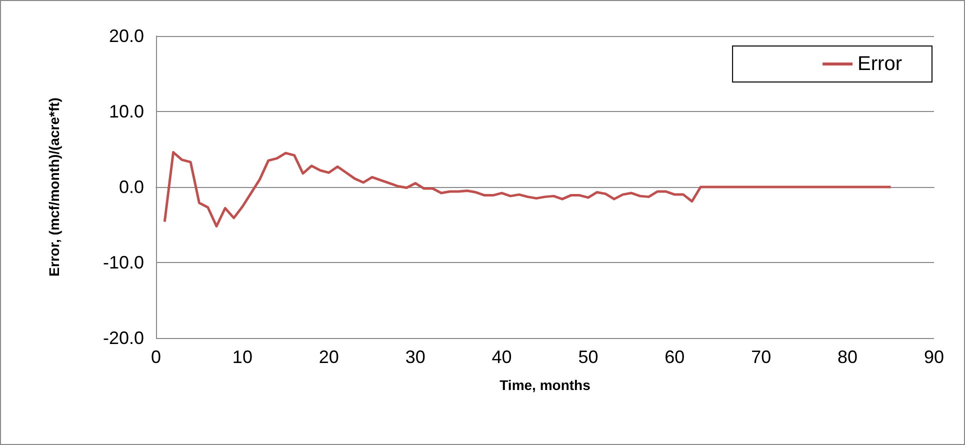  Describe the element at coordinates (156, 357) in the screenshot. I see `x-tick-label: 0` at that location.